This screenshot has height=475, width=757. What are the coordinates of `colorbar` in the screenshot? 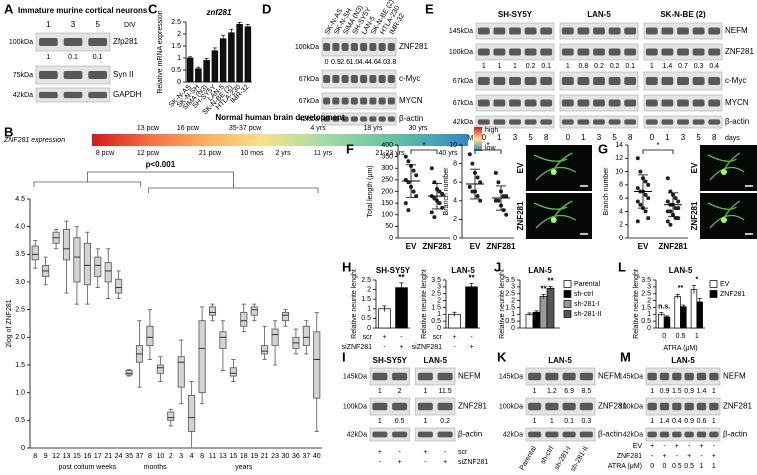 It's located at (478, 139).